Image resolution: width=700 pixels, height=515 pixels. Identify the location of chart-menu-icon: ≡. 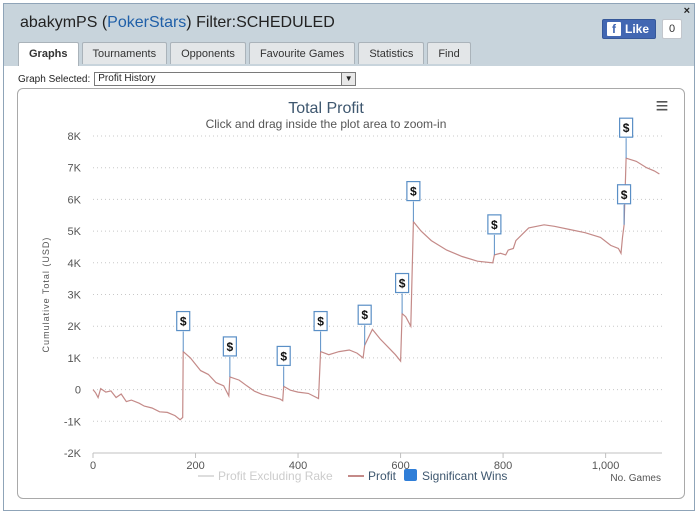
(662, 105).